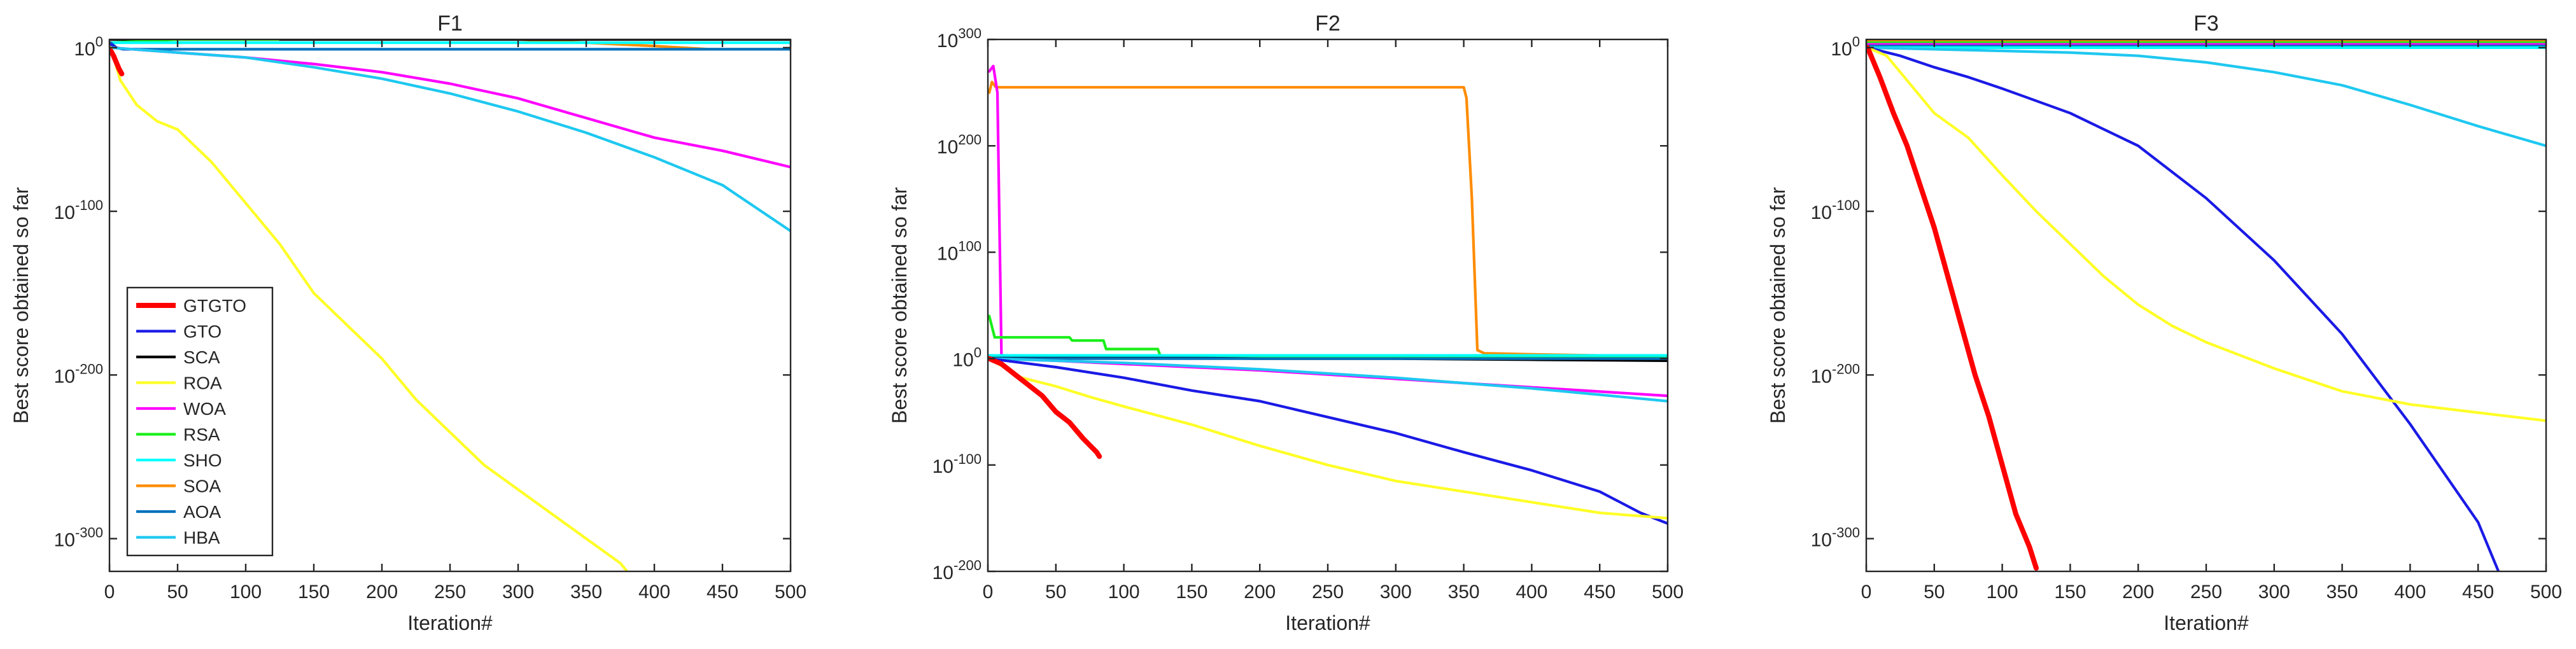 The height and width of the screenshot is (649, 2576). What do you see at coordinates (1328, 438) in the screenshot?
I see `series-line-roa` at bounding box center [1328, 438].